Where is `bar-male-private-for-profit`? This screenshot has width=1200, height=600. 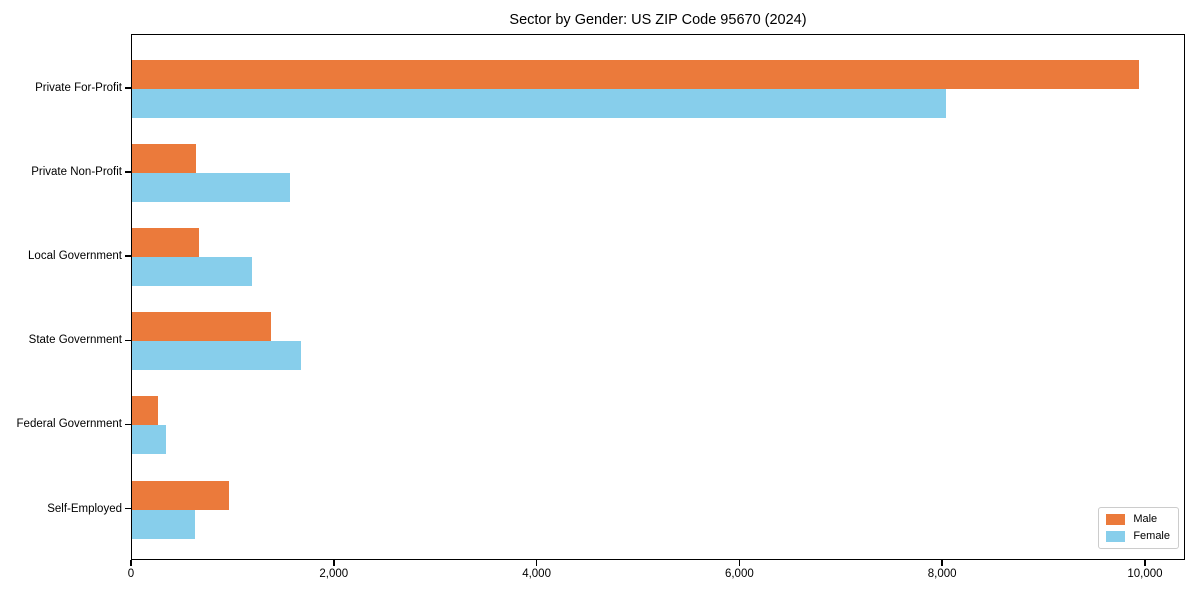 bar-male-private-for-profit is located at coordinates (635, 74).